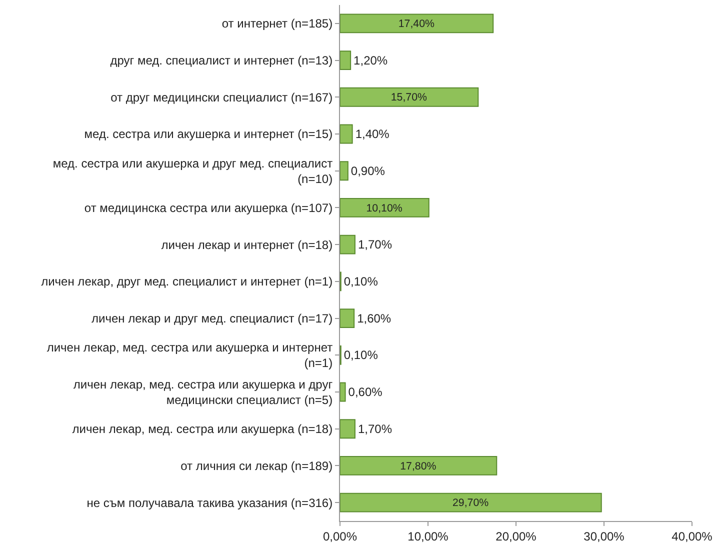 This screenshot has height=551, width=724. I want to click on data-label: 17,80%, so click(418, 466).